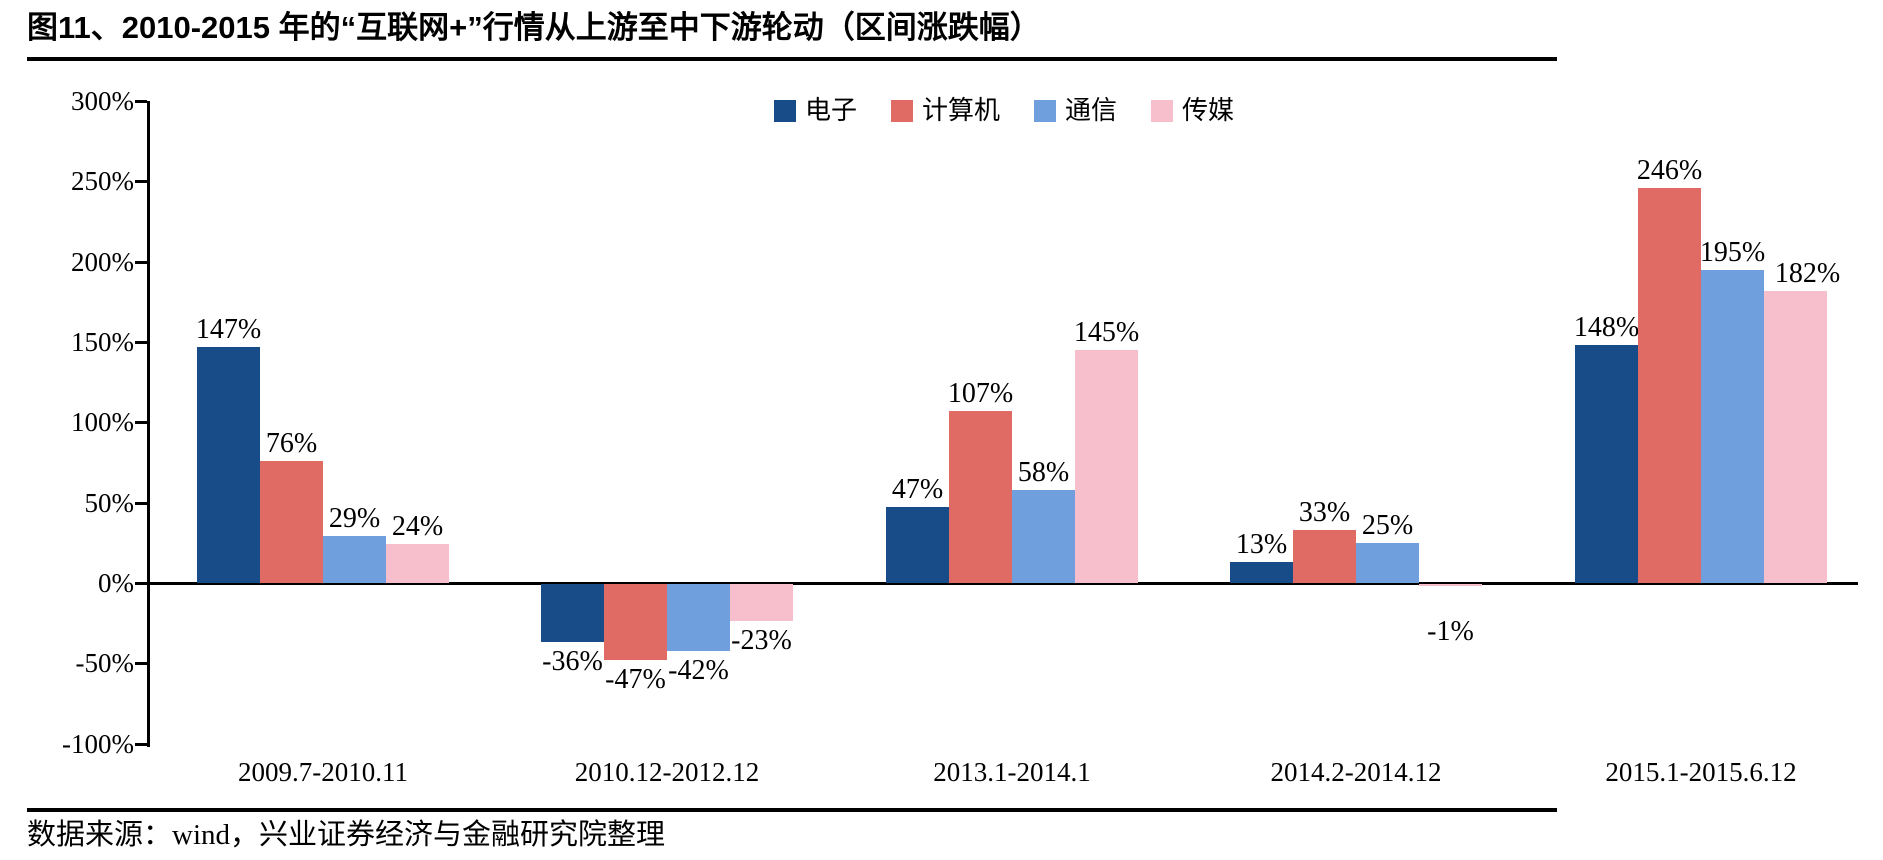 This screenshot has height=860, width=1883. What do you see at coordinates (1324, 512) in the screenshot?
I see `bar-value-label-computer-g3: 33%` at bounding box center [1324, 512].